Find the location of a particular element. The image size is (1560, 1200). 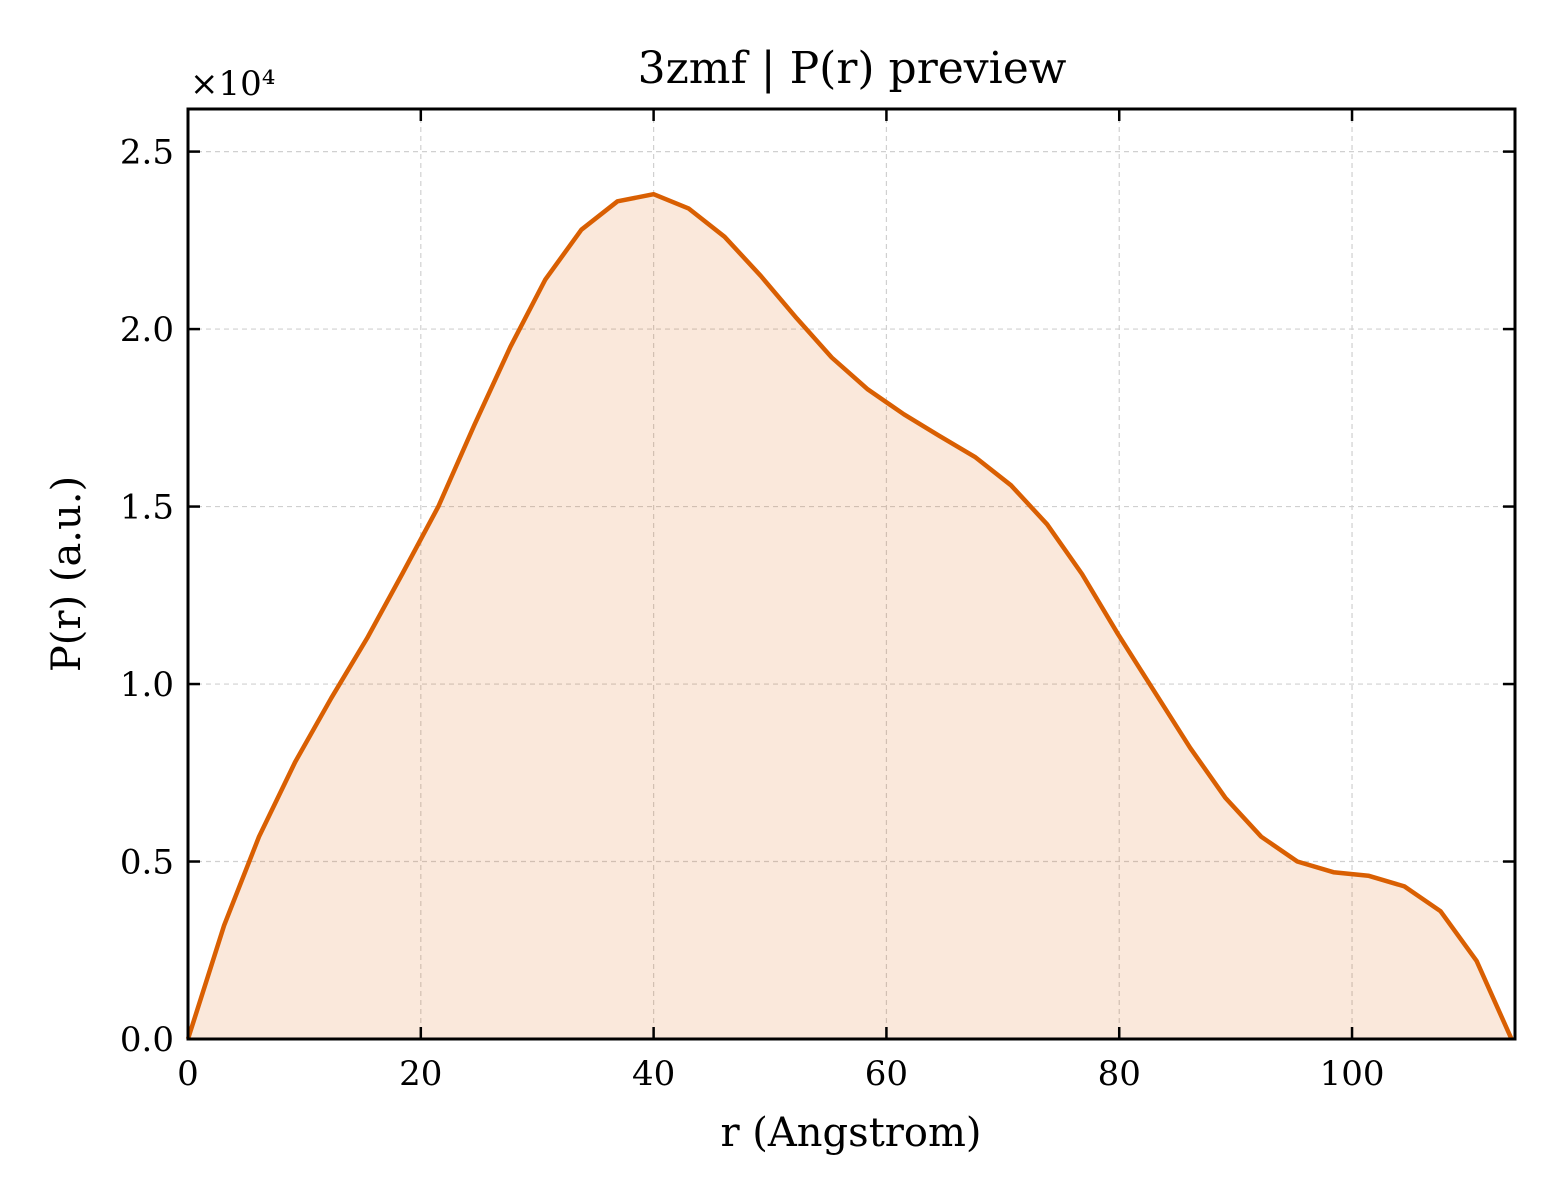

x-tick-label: 40 is located at coordinates (653, 1074).